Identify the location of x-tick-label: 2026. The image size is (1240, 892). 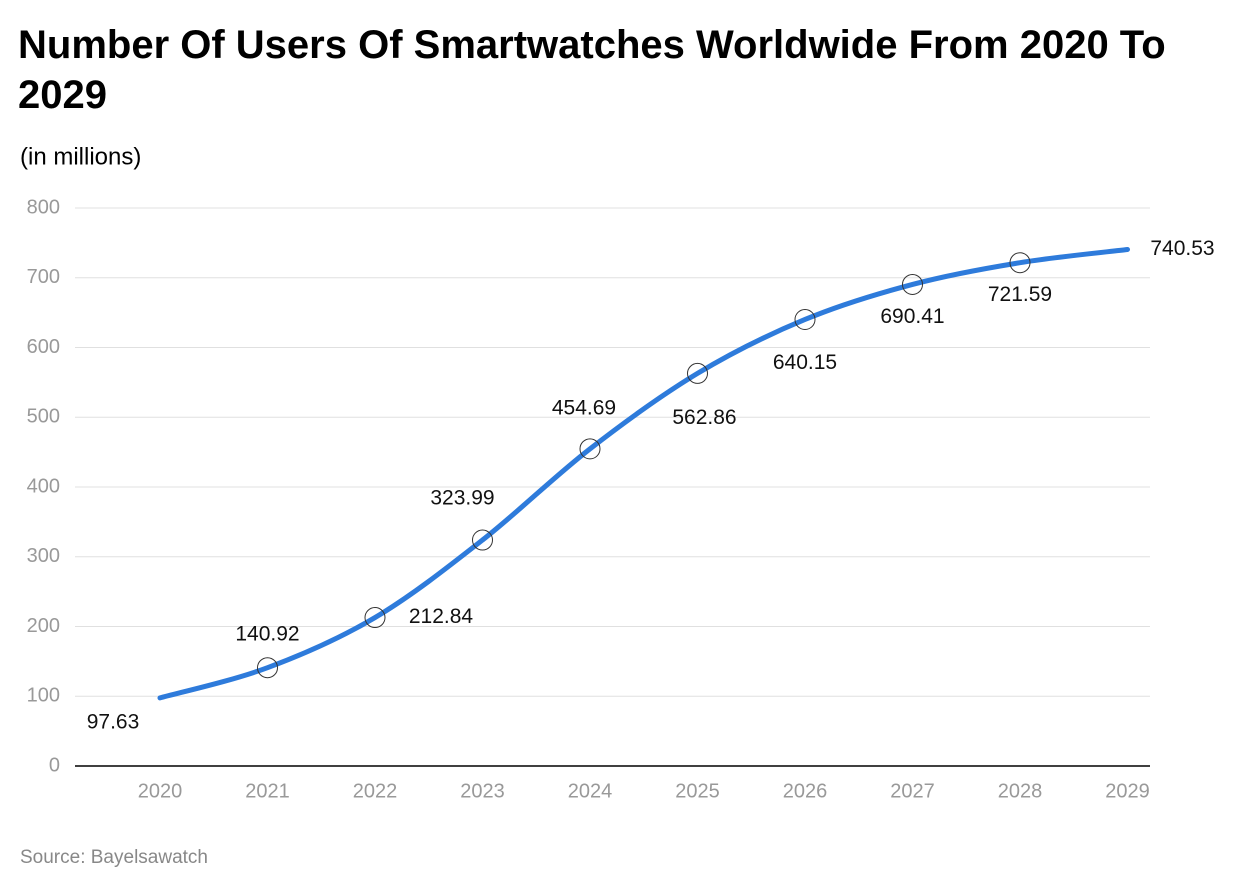
(805, 791).